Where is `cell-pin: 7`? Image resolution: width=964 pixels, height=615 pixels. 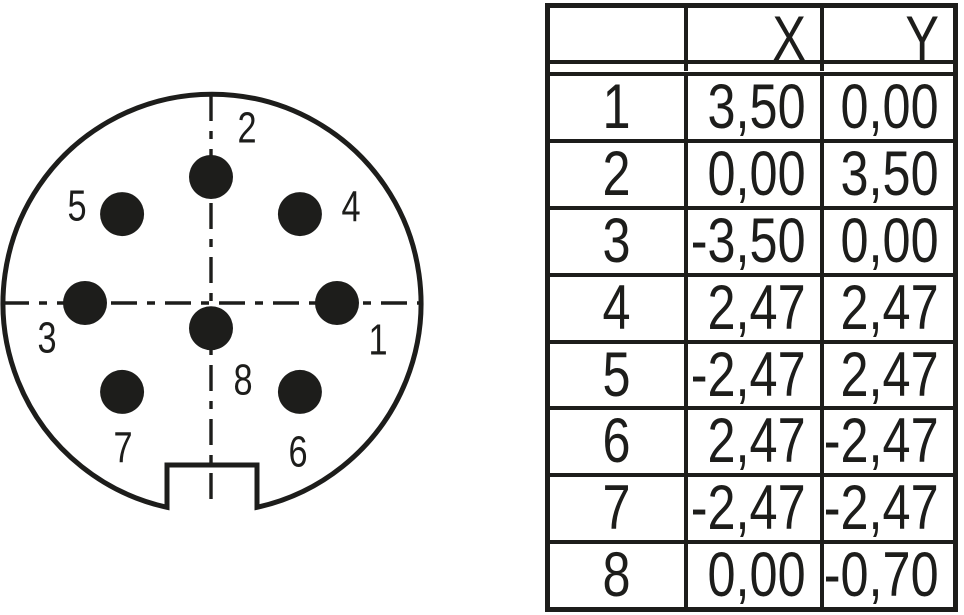 cell-pin: 7 is located at coordinates (617, 508).